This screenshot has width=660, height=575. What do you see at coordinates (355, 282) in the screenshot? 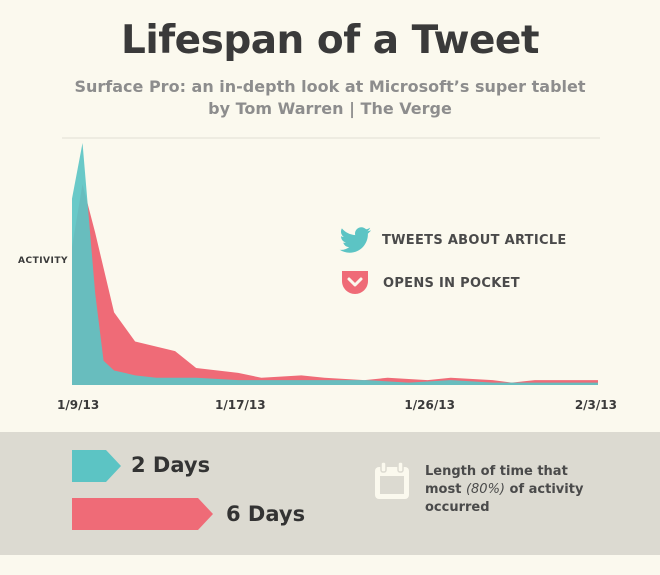
I see `pocket-icon` at bounding box center [355, 282].